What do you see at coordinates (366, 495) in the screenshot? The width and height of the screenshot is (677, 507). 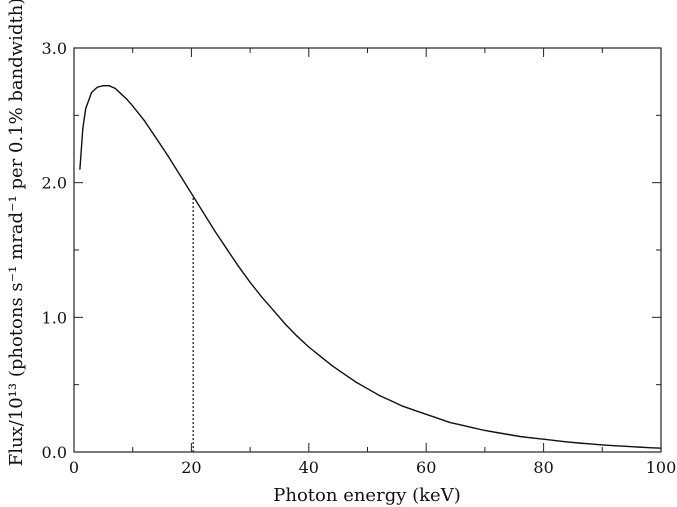 I see `x-axis-label: Photon energy (keV)` at bounding box center [366, 495].